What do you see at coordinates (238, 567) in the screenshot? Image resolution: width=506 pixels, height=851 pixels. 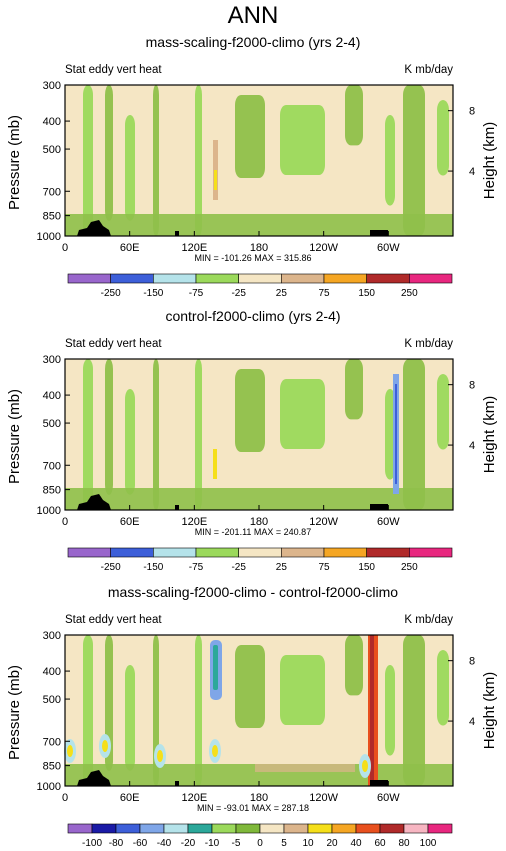 I see `colorbar-label: -25` at bounding box center [238, 567].